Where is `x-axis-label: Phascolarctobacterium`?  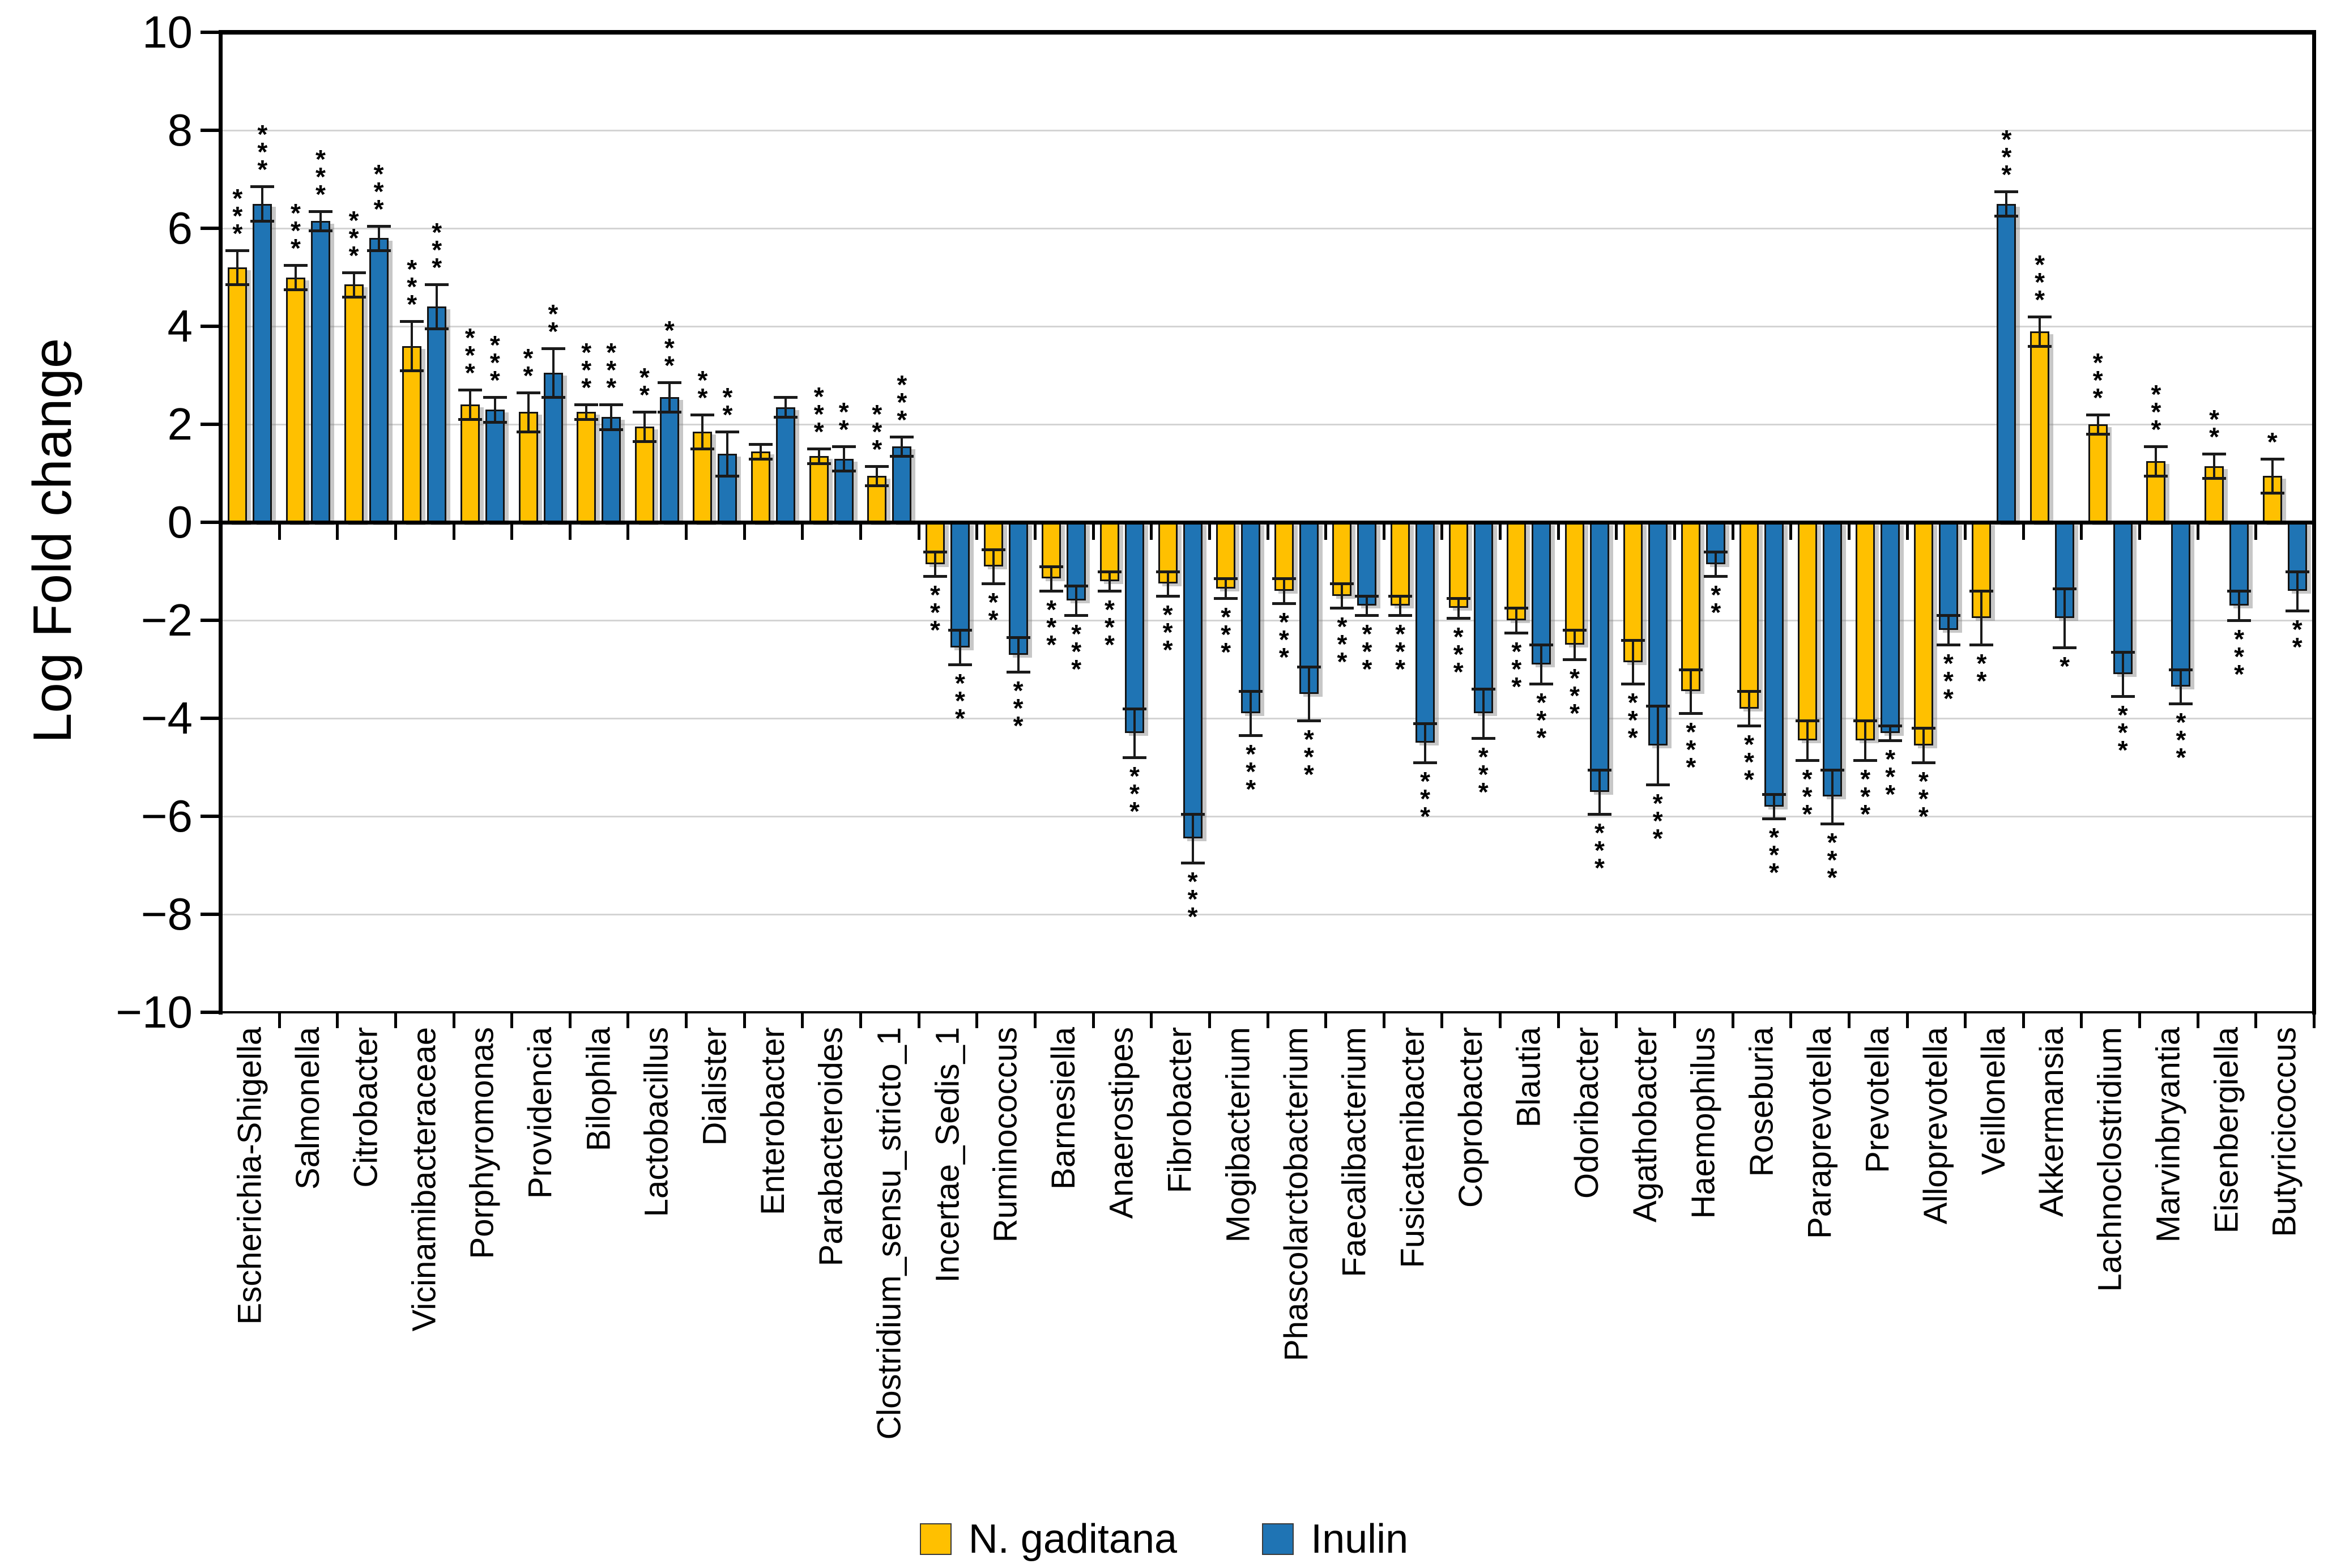
x-axis-label: Phascolarctobacterium is located at coordinates (1296, 1194).